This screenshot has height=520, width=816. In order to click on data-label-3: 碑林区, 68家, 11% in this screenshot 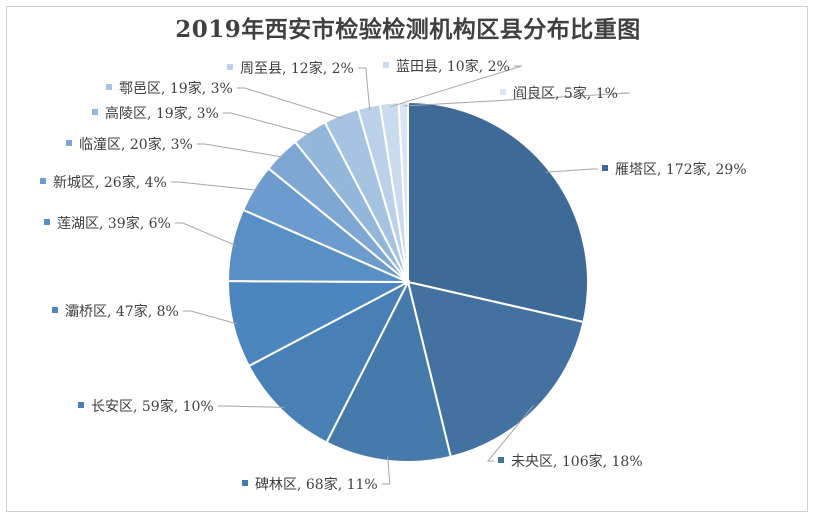, I will do `click(316, 484)`.